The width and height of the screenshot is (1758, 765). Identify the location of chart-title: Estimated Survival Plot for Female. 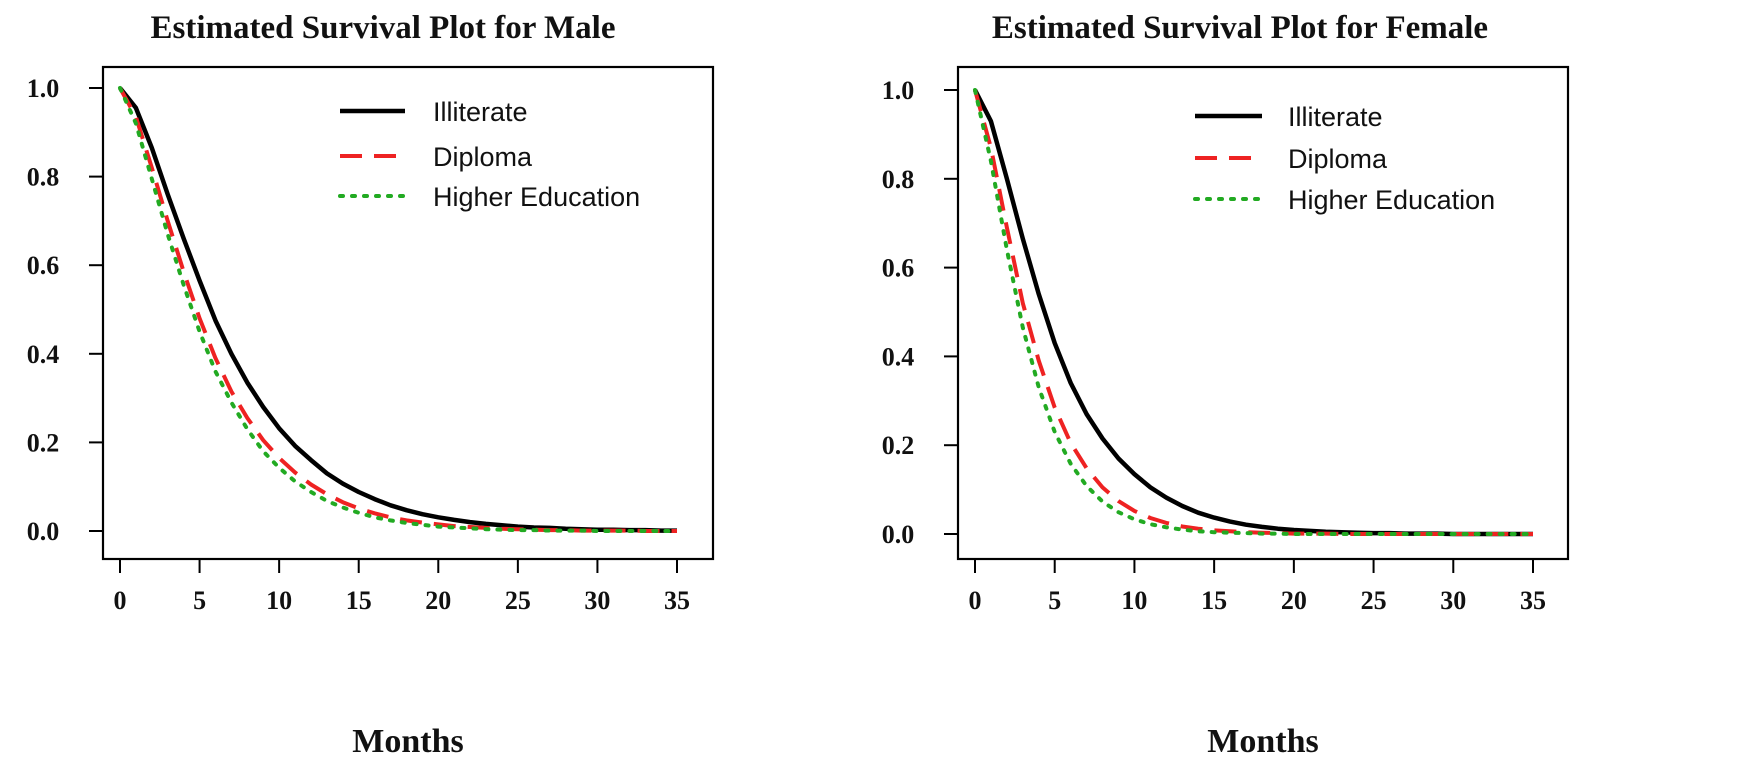
(1240, 28).